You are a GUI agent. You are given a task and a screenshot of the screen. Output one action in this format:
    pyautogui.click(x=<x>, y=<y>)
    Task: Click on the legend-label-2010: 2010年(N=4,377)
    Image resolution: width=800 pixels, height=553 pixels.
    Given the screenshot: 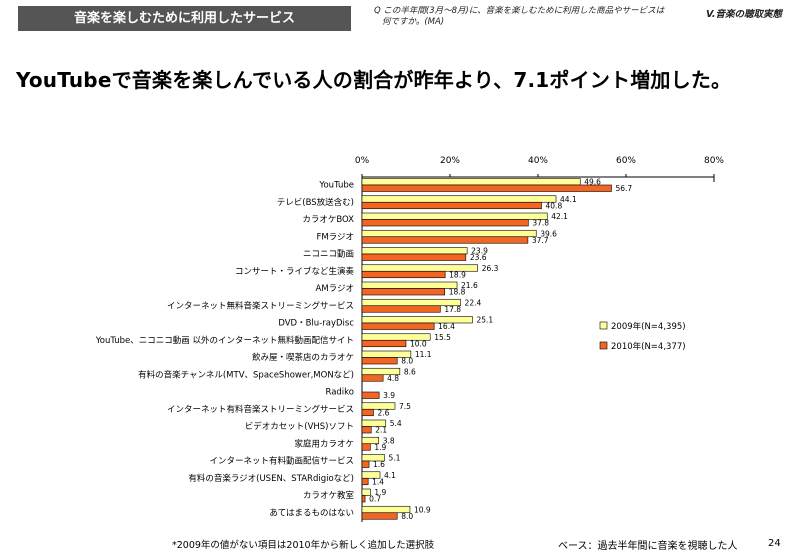 What is the action you would take?
    pyautogui.click(x=648, y=346)
    